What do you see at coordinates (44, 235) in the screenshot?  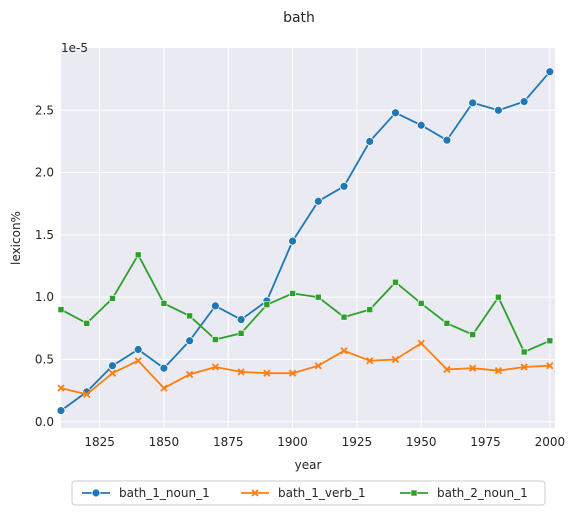 I see `y-tick-label: 1.5` at bounding box center [44, 235].